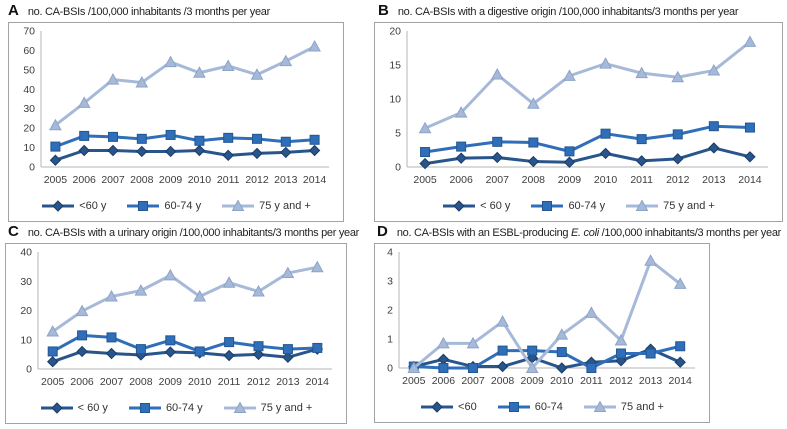 The height and width of the screenshot is (429, 787). I want to click on x-tick-label: 2014, so click(750, 180).